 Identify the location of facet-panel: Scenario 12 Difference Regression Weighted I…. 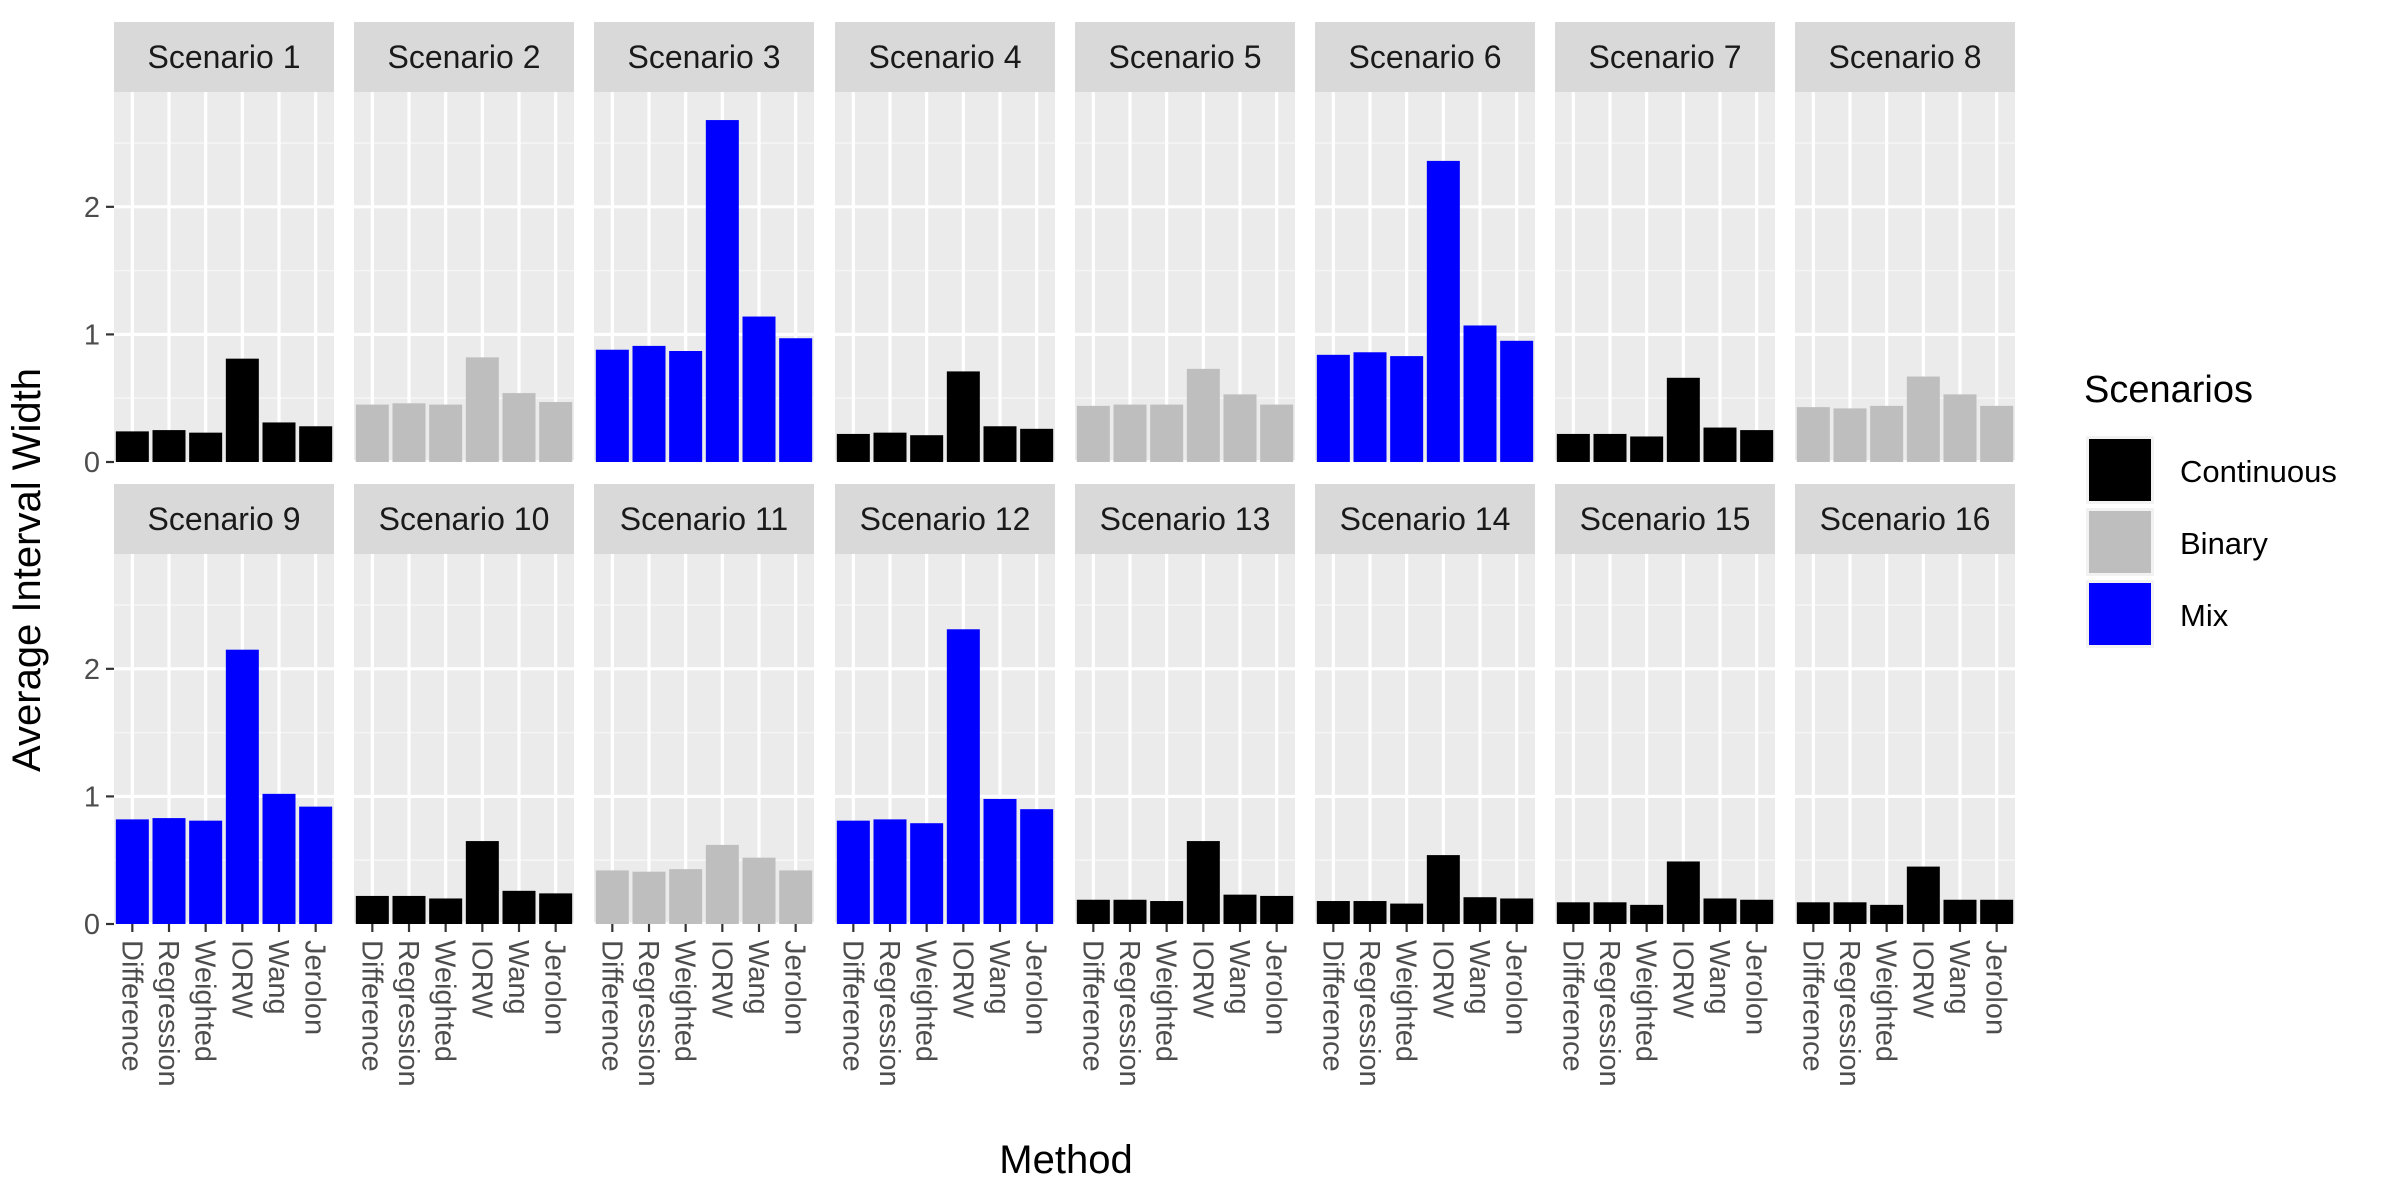
(945, 785).